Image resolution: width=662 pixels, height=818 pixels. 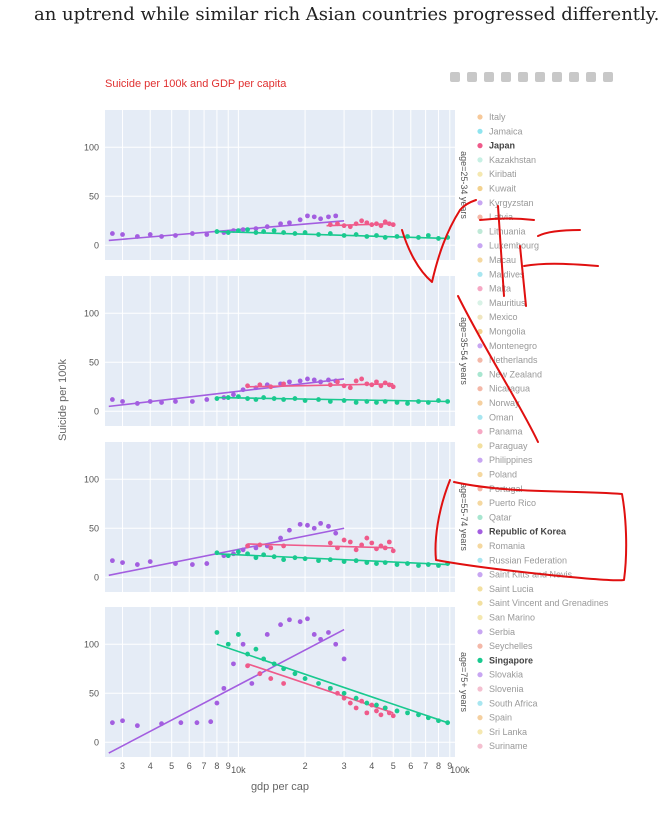 I want to click on legend-item: Slovenia, so click(x=500, y=689).